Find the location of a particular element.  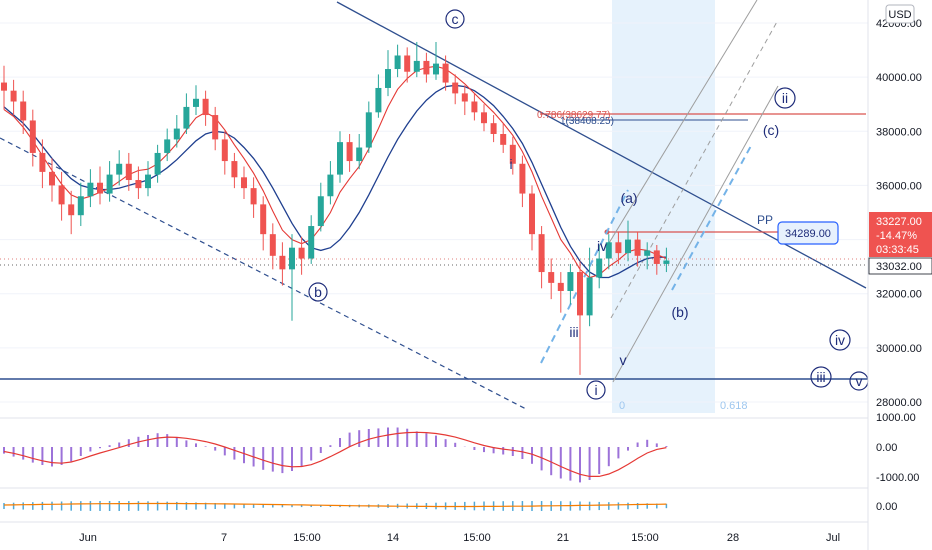

currency-badge is located at coordinates (900, 14).